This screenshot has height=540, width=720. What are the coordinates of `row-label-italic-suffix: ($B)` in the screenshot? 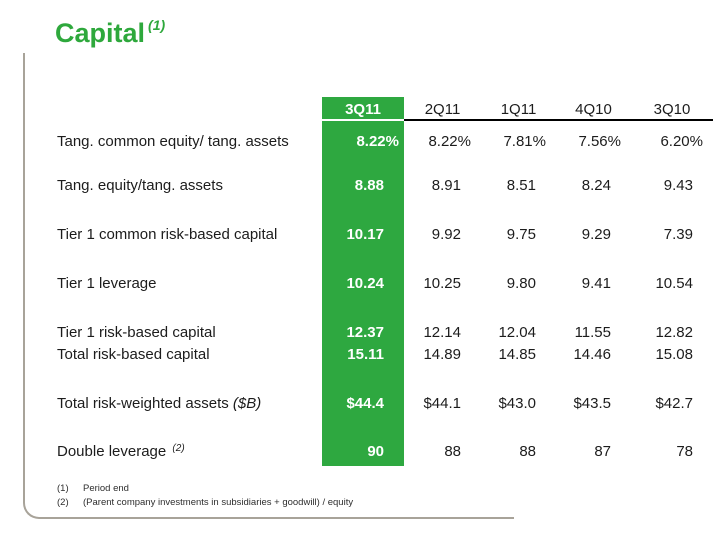 It's located at (247, 403).